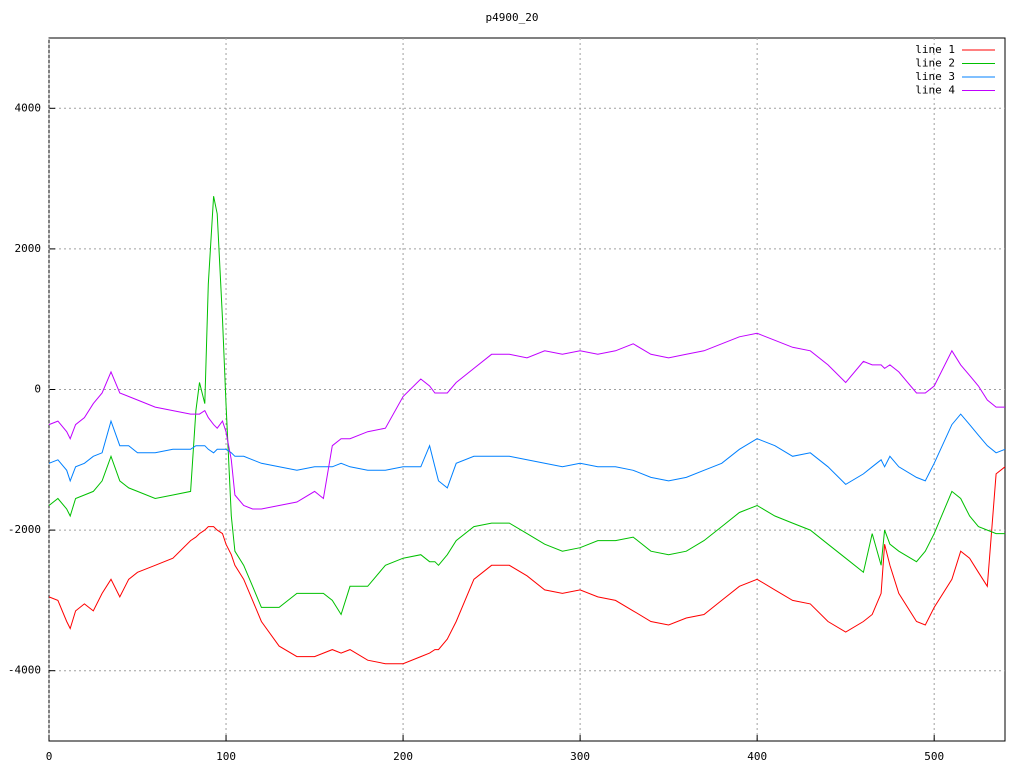  Describe the element at coordinates (24, 670) in the screenshot. I see `y-tick-label: -4000` at that location.